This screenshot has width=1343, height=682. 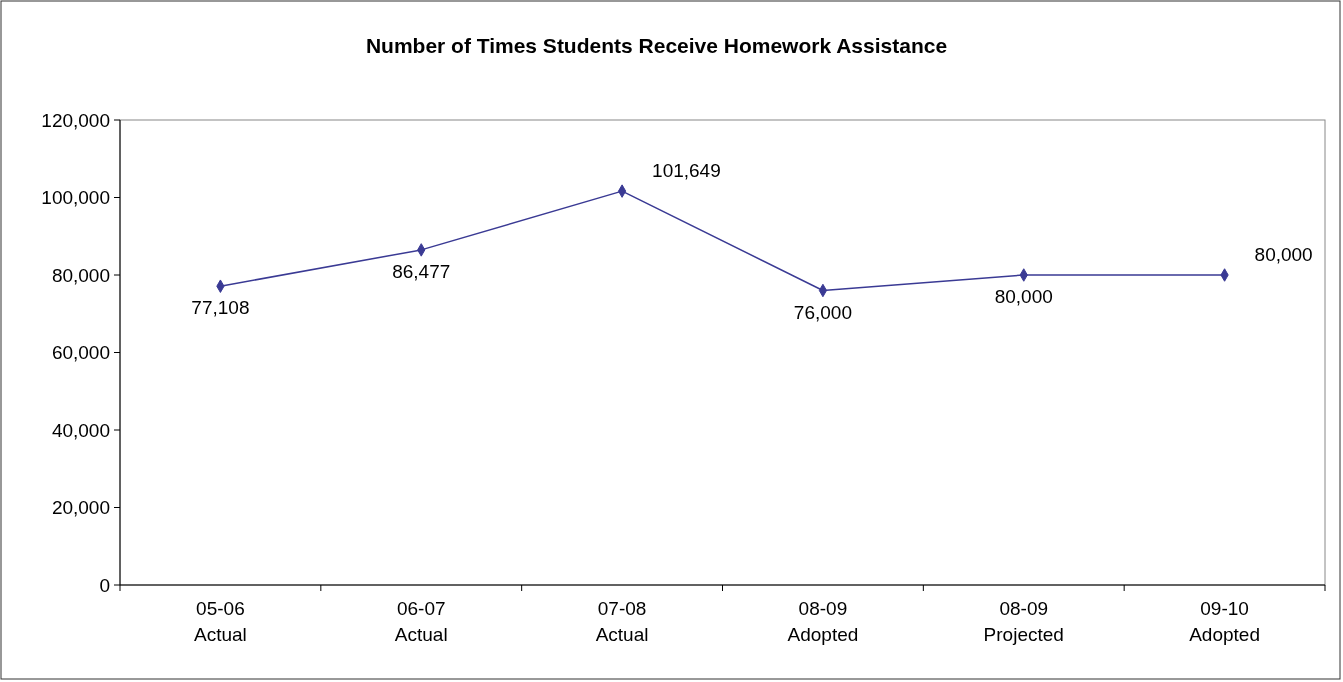 I want to click on y-tick-label: 100,000, so click(x=75, y=198).